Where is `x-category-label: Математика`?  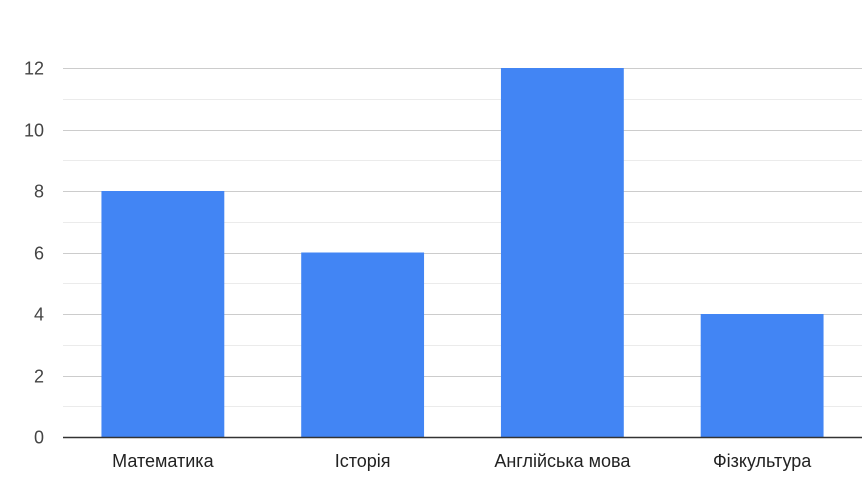
x-category-label: Математика is located at coordinates (163, 461).